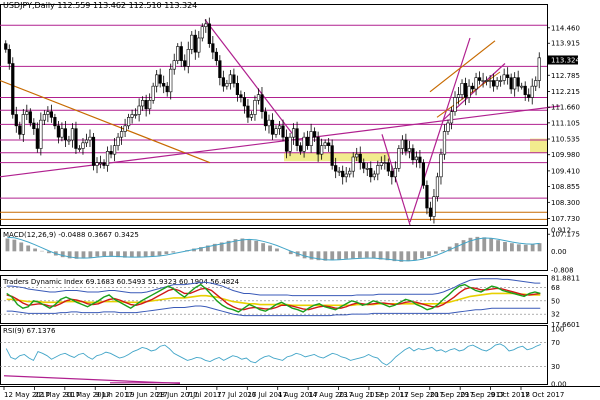 This screenshot has height=400, width=600. Describe the element at coordinates (114, 395) in the screenshot. I see `time-tick-label: 9 Jun 2017` at that location.